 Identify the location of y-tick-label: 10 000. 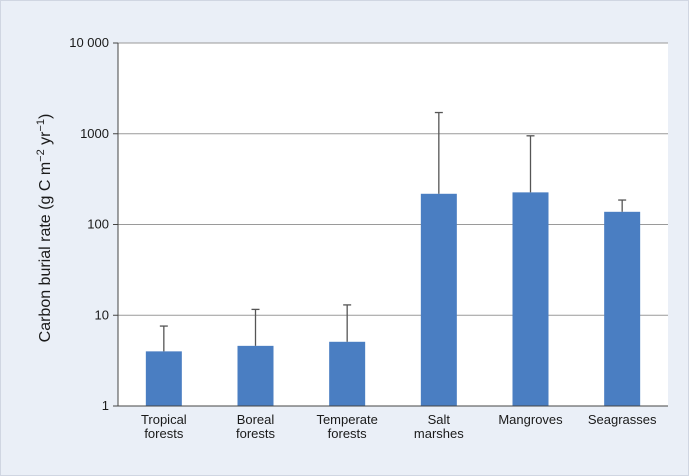
(89, 42).